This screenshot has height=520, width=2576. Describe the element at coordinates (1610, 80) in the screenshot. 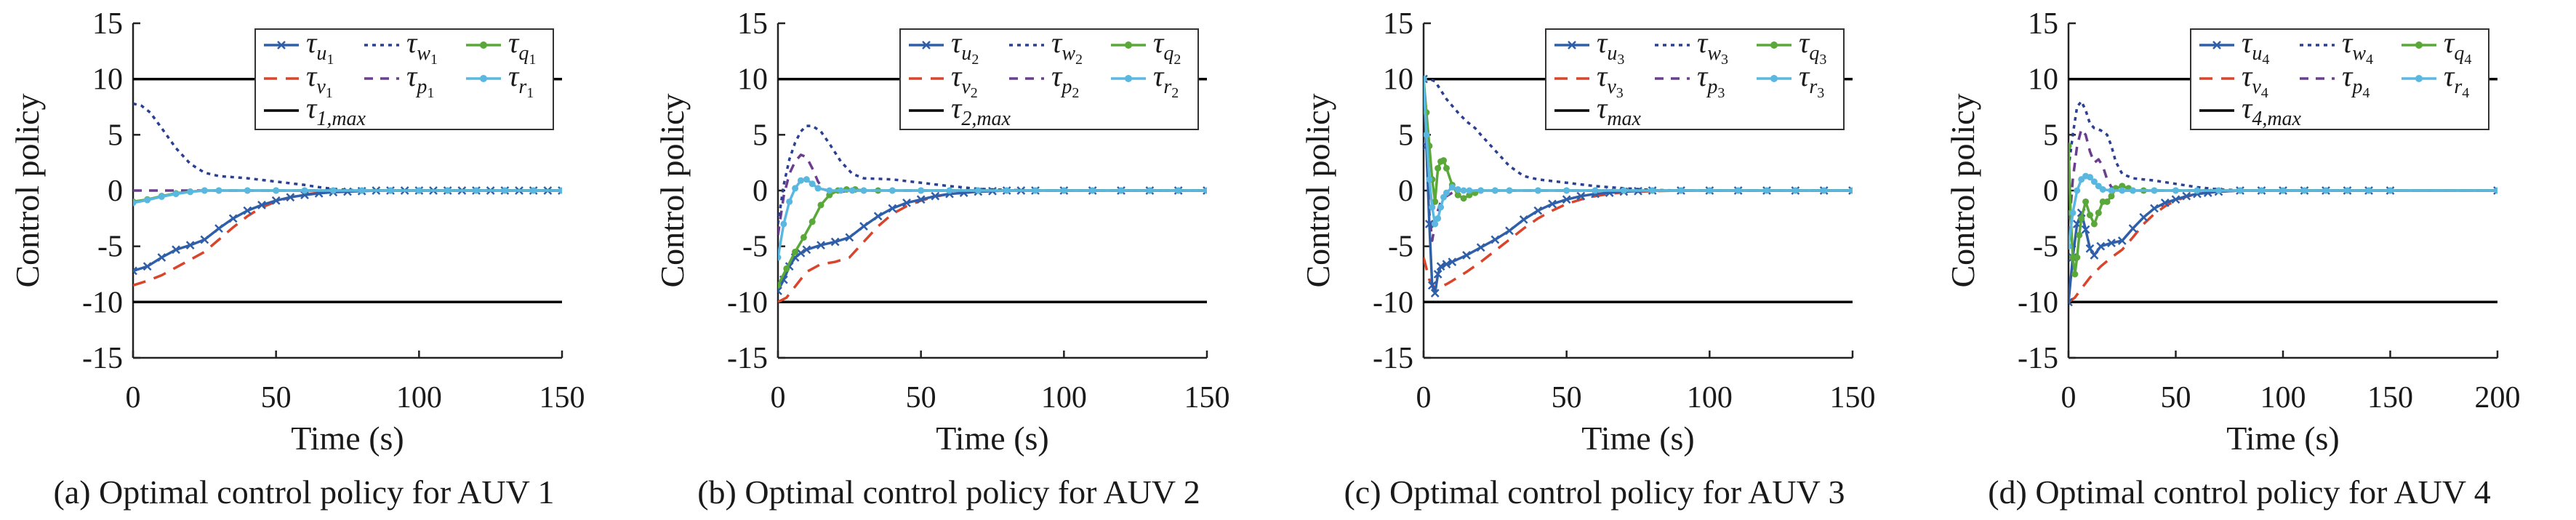

I see `legend-label: τv3` at that location.